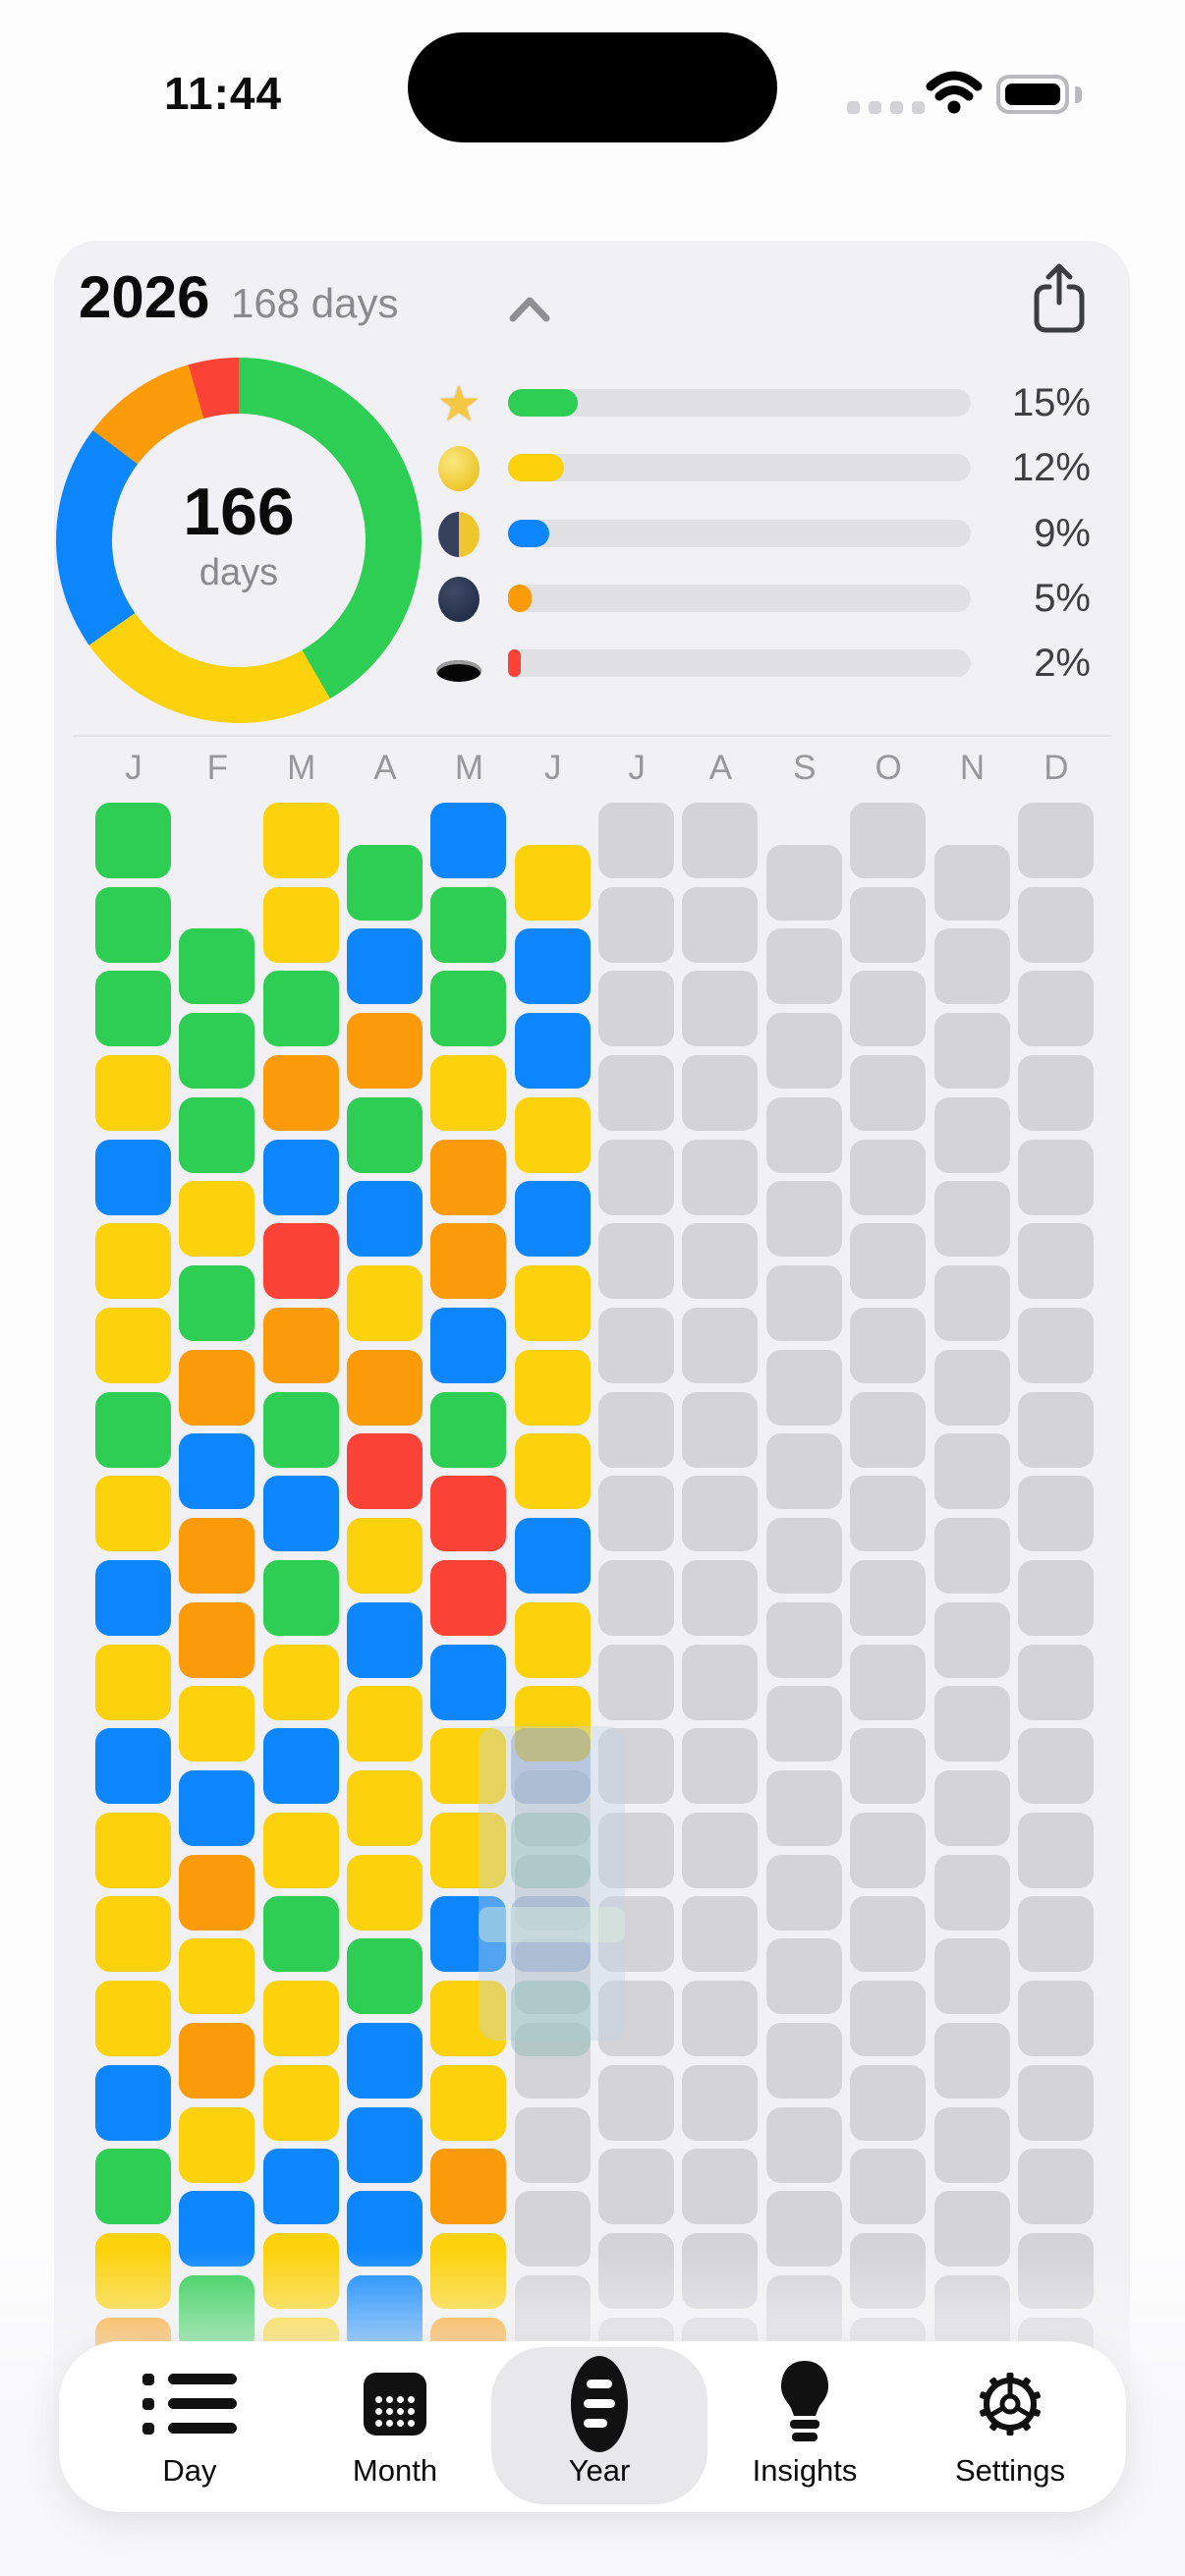 This screenshot has height=2576, width=1185. What do you see at coordinates (190, 2426) in the screenshot?
I see `tab-day: Day` at bounding box center [190, 2426].